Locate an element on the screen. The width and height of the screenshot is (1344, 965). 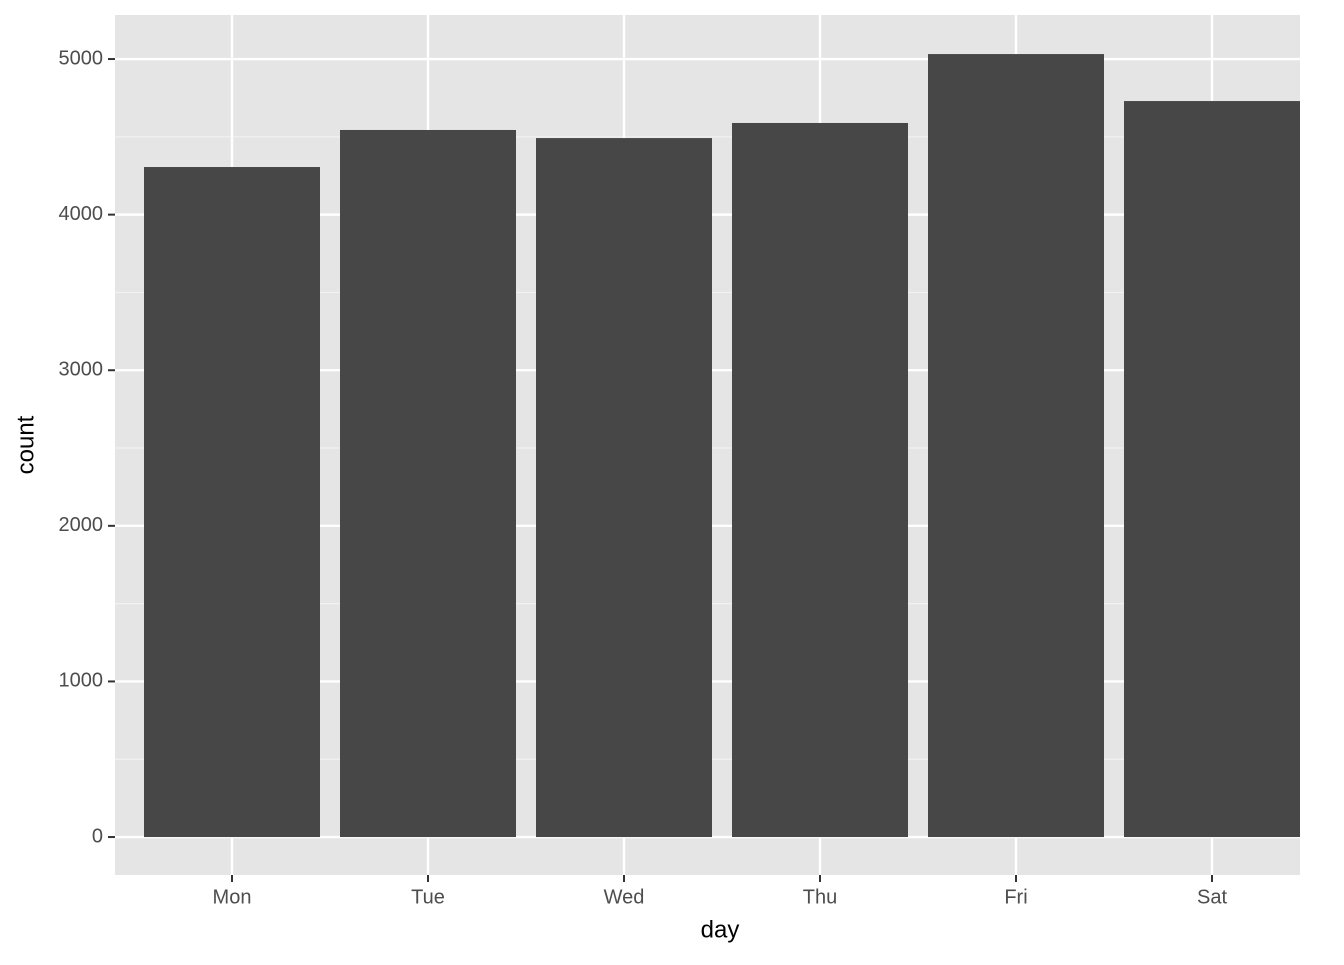
x-tick-label: Sat is located at coordinates (1212, 897).